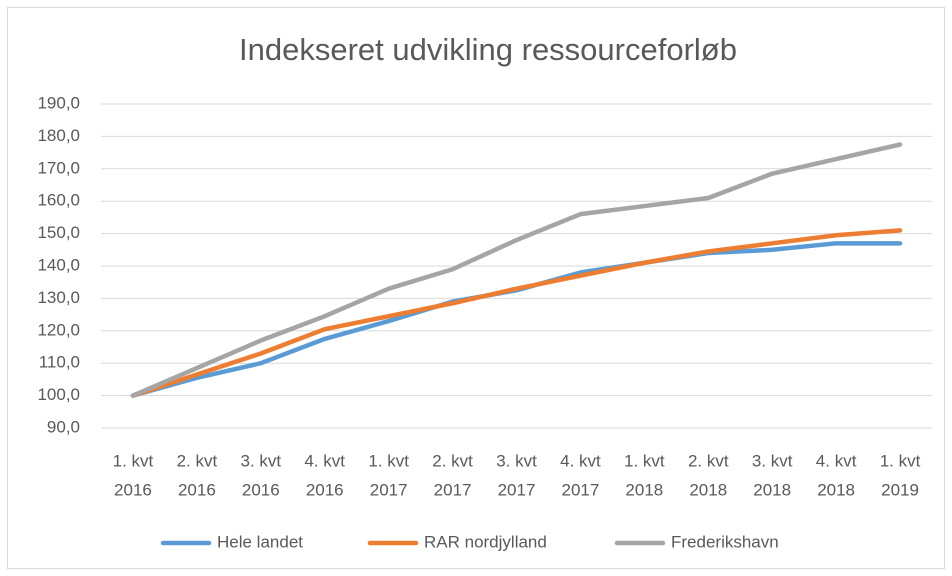 The width and height of the screenshot is (952, 576). I want to click on chart-title: Indekseret udvikling ressourceforløb, so click(488, 49).